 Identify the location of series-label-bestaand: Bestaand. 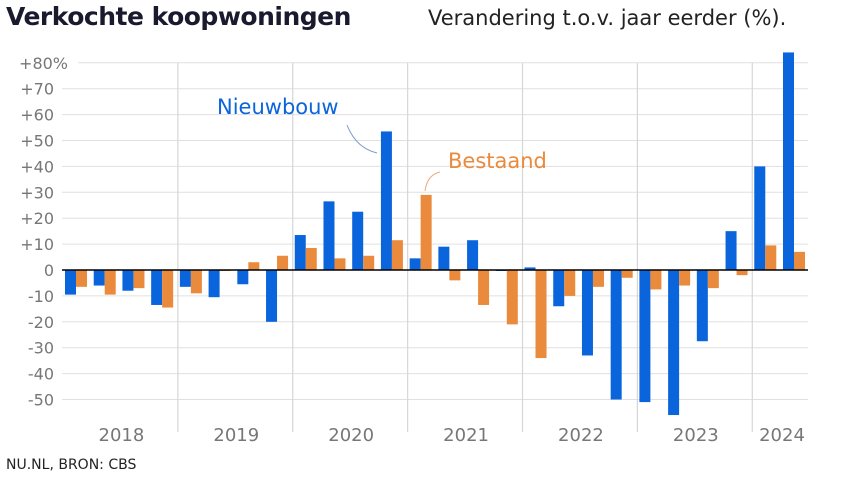
(497, 161).